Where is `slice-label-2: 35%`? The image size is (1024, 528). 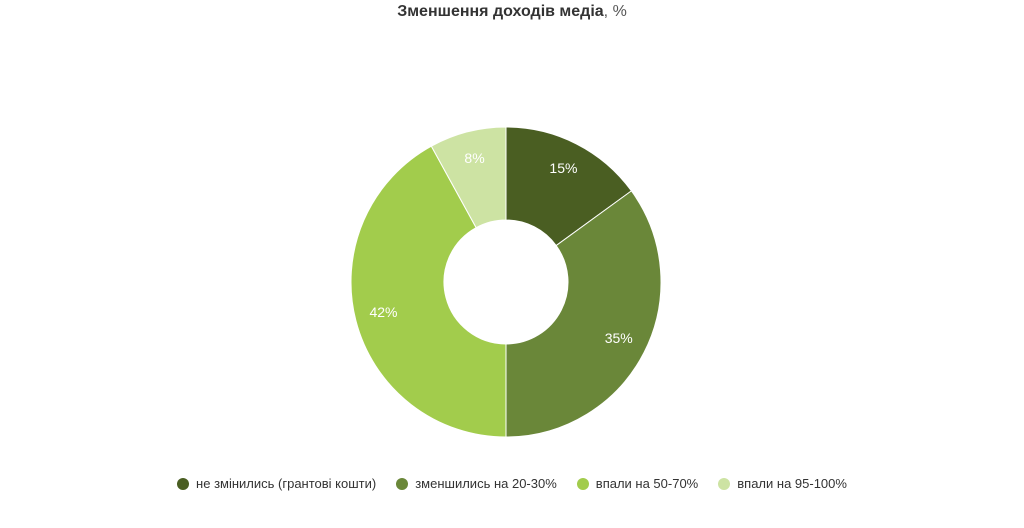
slice-label-2: 35% is located at coordinates (619, 338).